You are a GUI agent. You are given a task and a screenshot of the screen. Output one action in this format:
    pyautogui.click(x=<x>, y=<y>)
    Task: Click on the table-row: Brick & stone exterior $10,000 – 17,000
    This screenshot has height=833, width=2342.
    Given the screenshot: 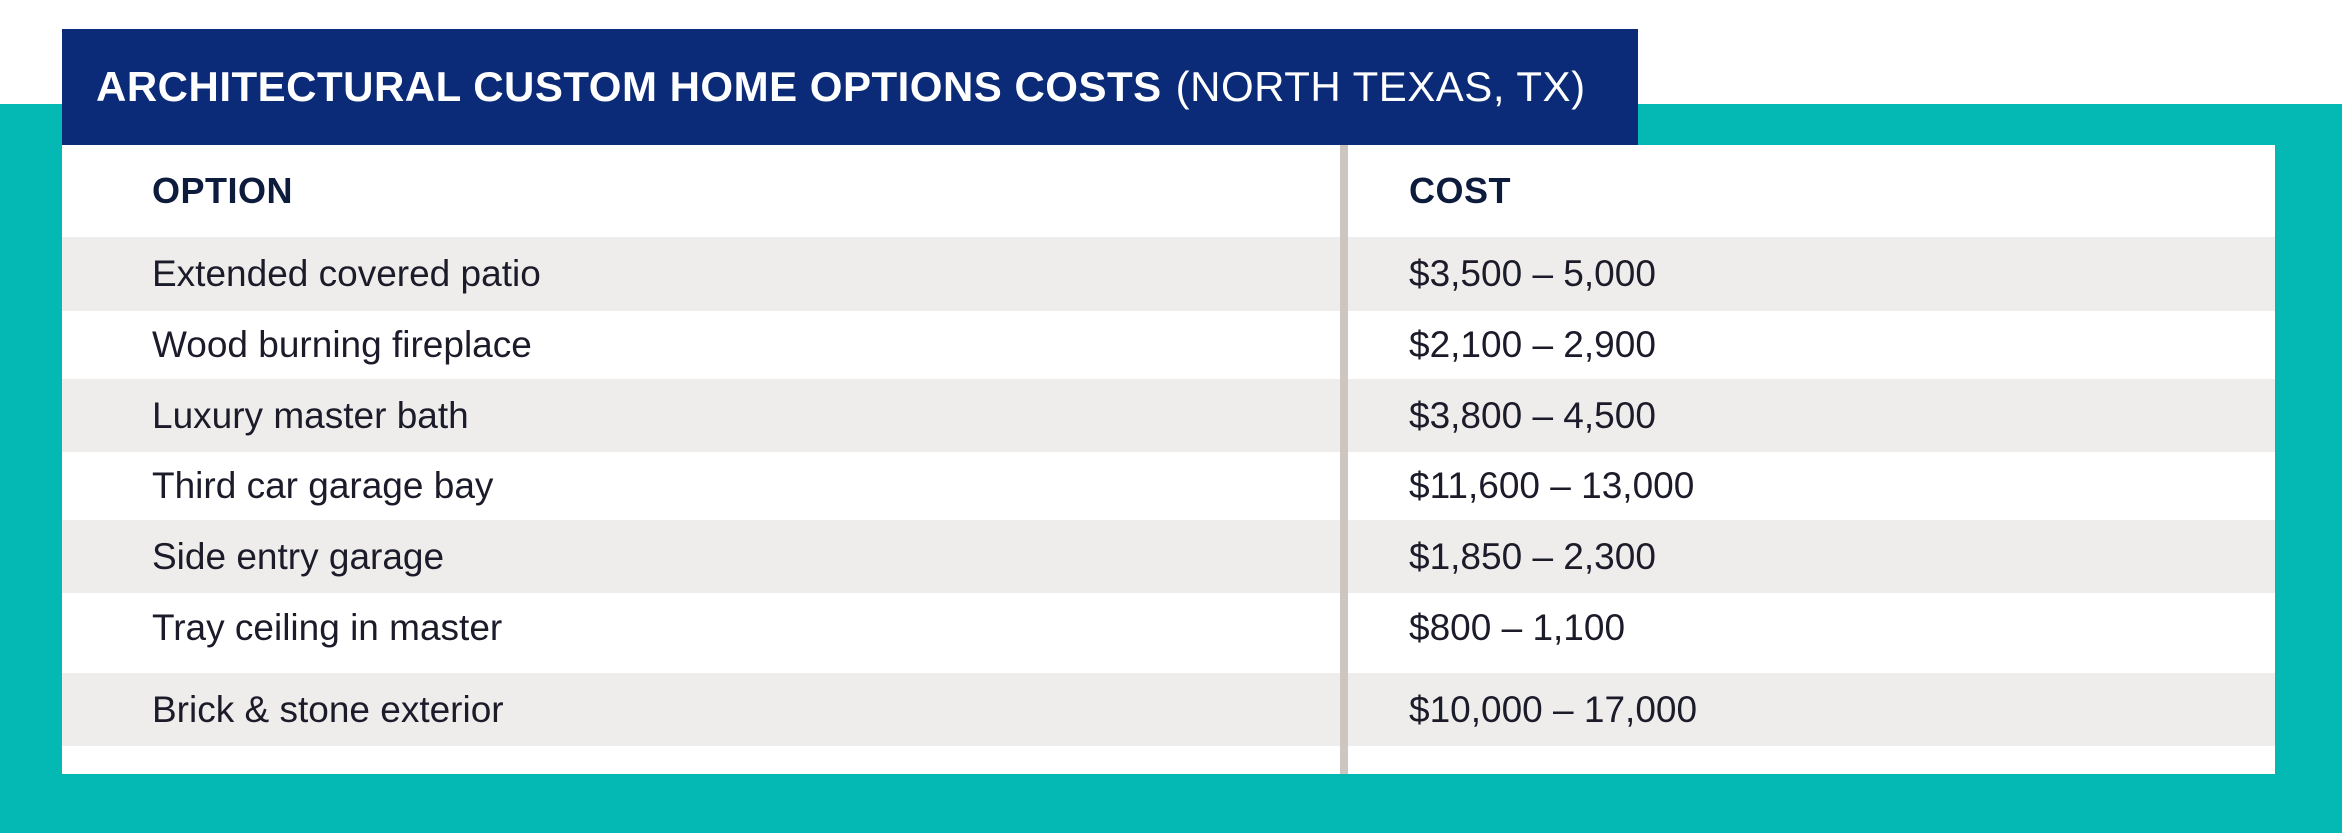 What is the action you would take?
    pyautogui.click(x=1168, y=709)
    